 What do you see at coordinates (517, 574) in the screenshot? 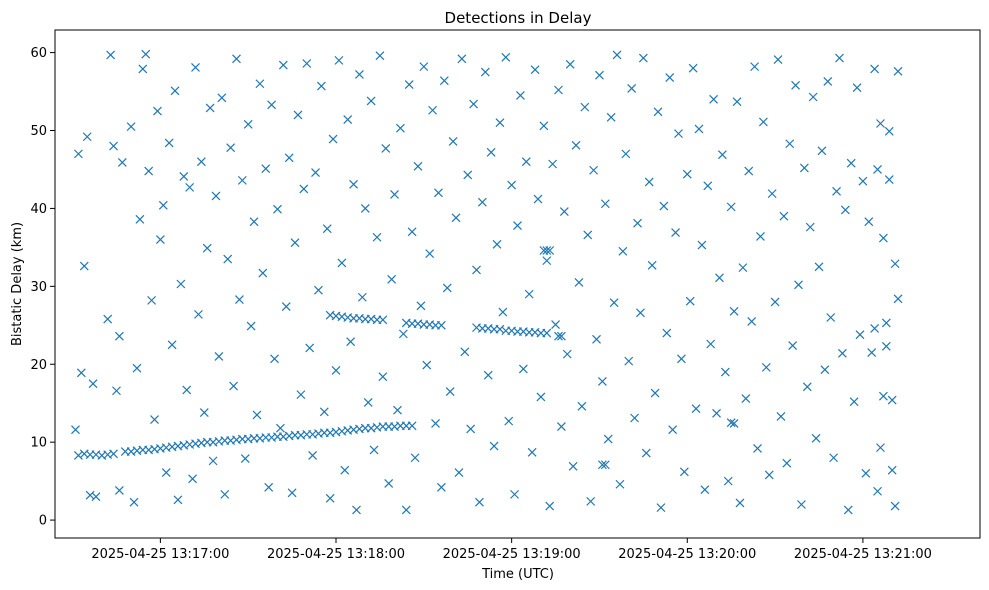
I see `x-axis-label: Time (UTC)` at bounding box center [517, 574].